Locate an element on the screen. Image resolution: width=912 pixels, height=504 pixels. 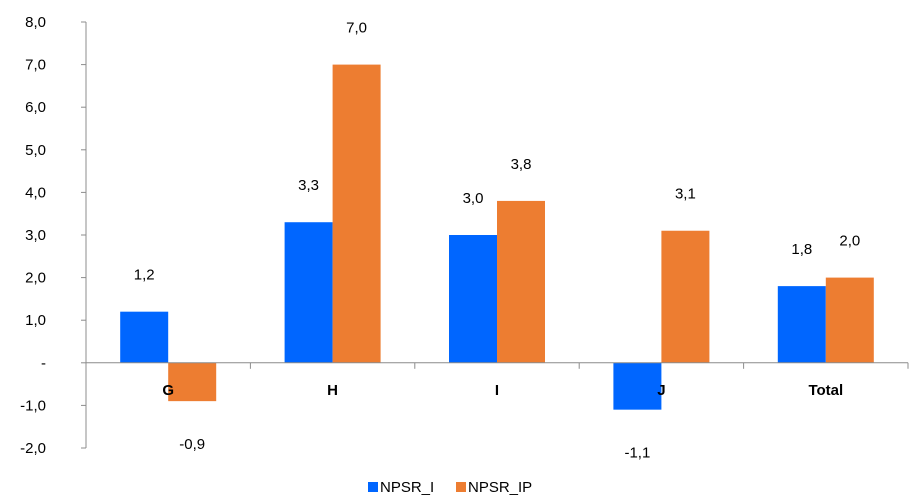
bar-npsr-ip-g is located at coordinates (192, 382).